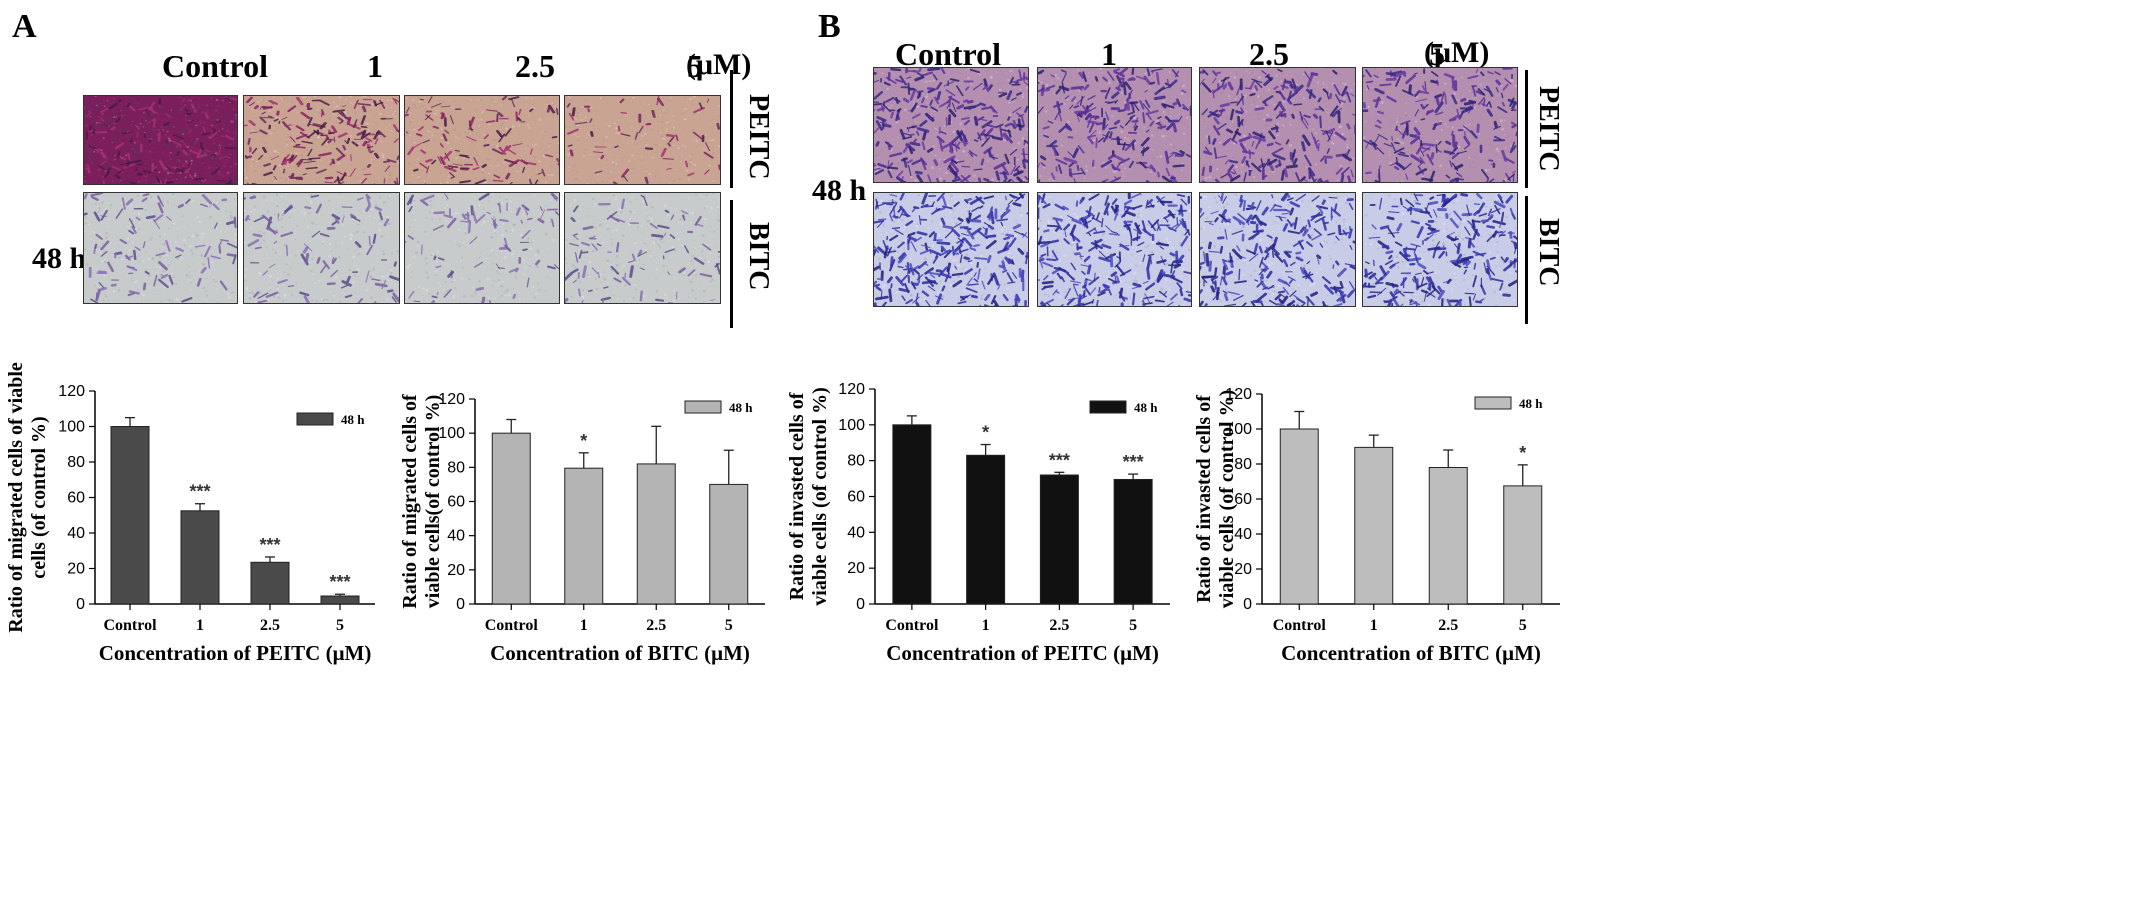  What do you see at coordinates (1548, 129) in the screenshot?
I see `panel-b-row-peitc-label: PEITC` at bounding box center [1548, 129].